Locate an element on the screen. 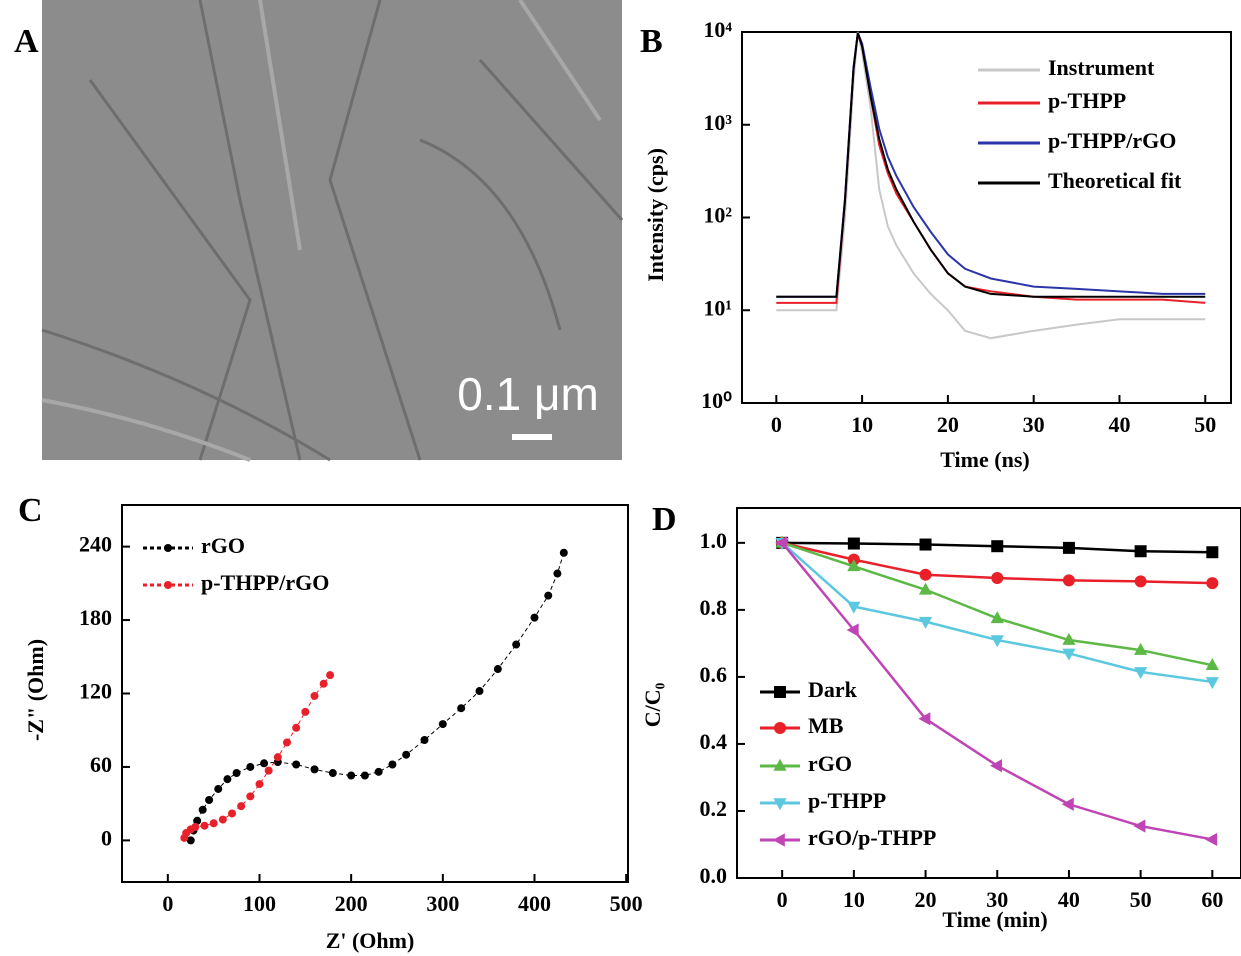 The width and height of the screenshot is (1241, 956). panel-label: C is located at coordinates (30, 510).